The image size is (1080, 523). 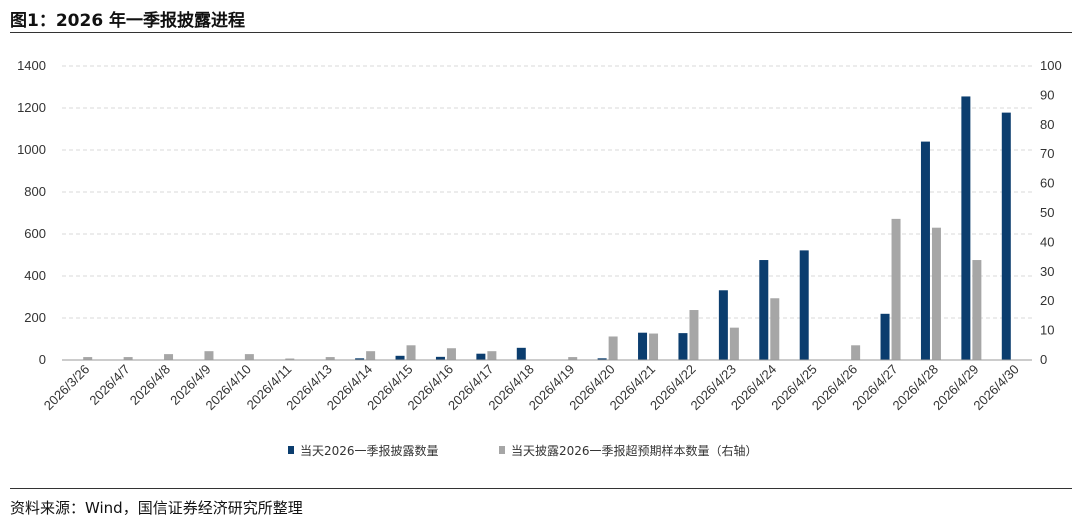 What do you see at coordinates (634, 450) in the screenshot?
I see `legend-label-series2: 当天披露2026一季报超预期样本数量（右轴）` at bounding box center [634, 450].